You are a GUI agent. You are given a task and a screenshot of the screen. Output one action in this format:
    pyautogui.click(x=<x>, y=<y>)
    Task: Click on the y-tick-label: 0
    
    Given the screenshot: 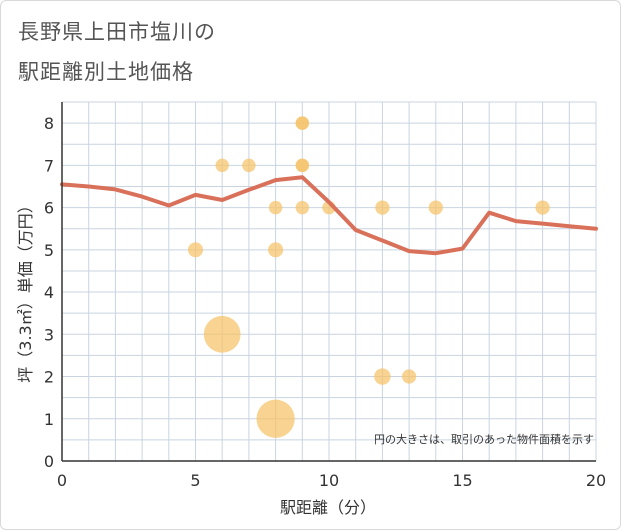 What is the action you would take?
    pyautogui.click(x=49, y=461)
    